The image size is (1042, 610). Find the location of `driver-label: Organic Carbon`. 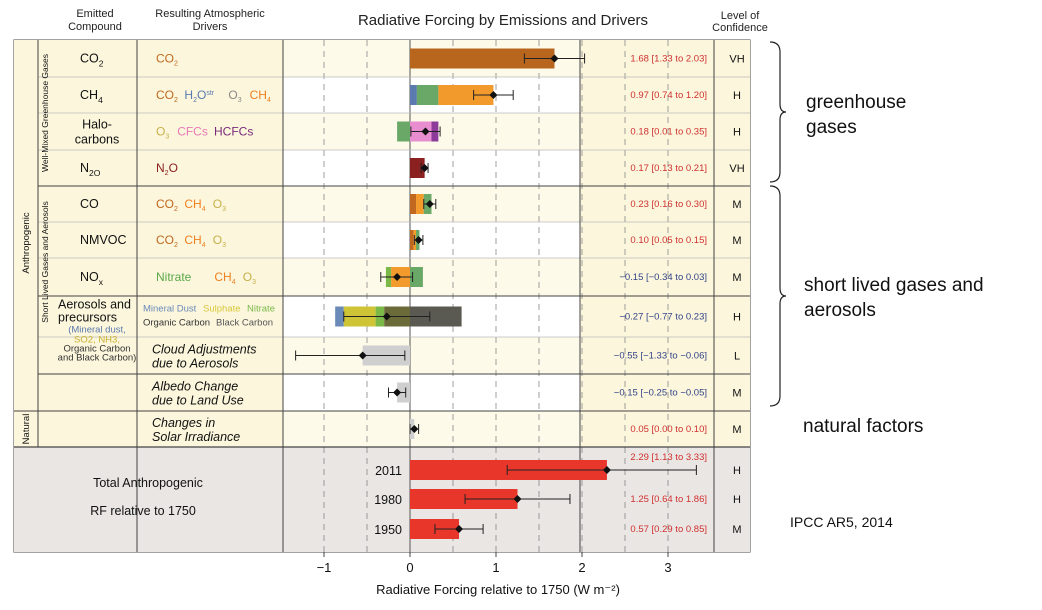

driver-label: Organic Carbon is located at coordinates (176, 323).